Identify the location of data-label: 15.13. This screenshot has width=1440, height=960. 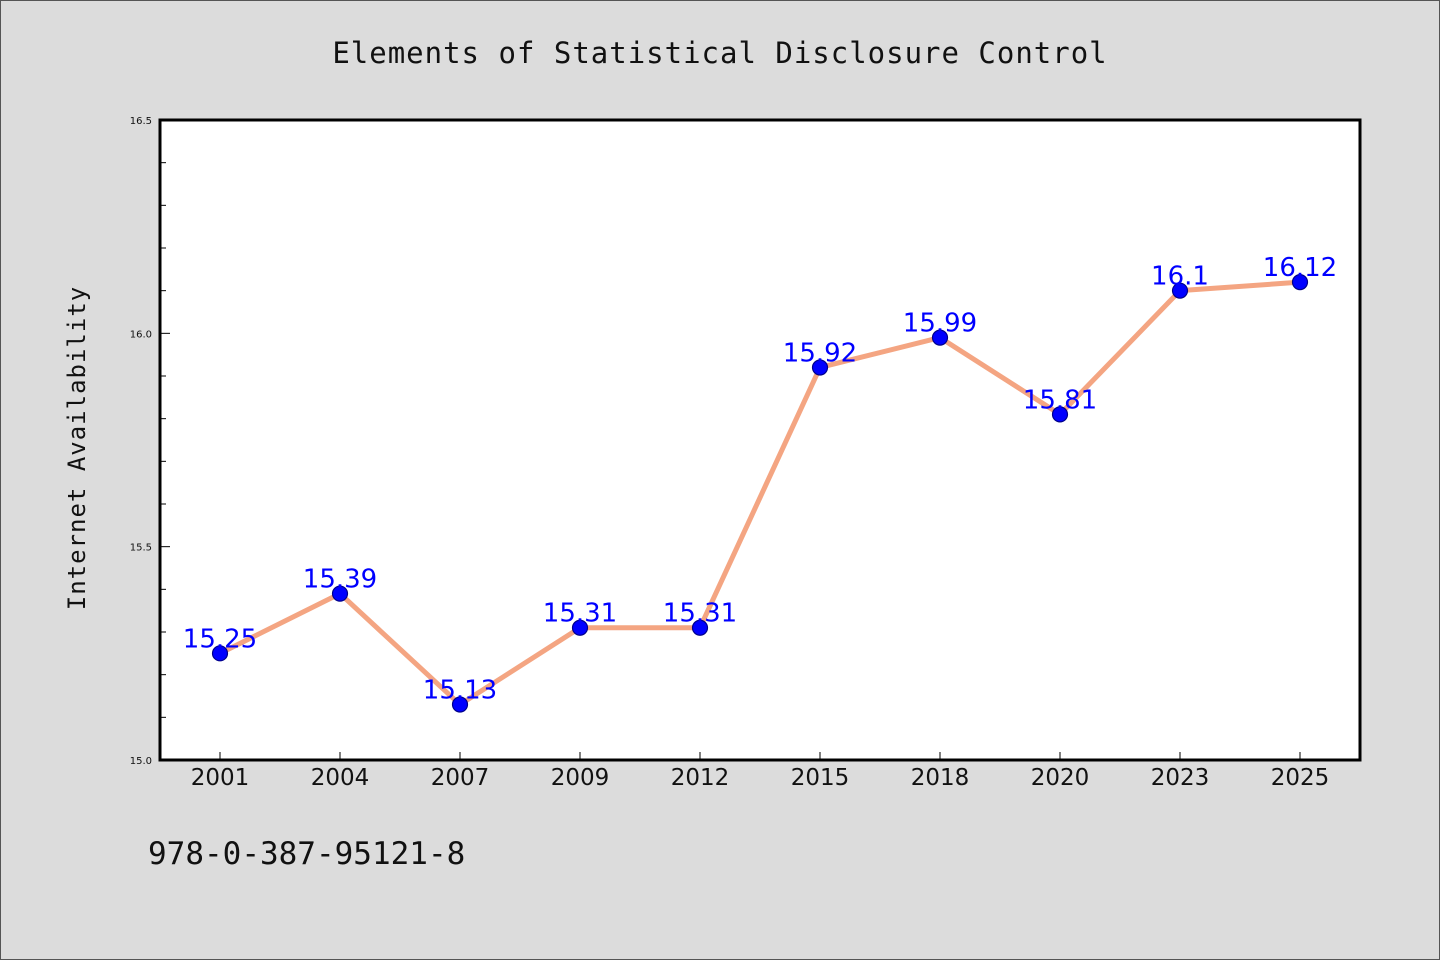
(460, 691).